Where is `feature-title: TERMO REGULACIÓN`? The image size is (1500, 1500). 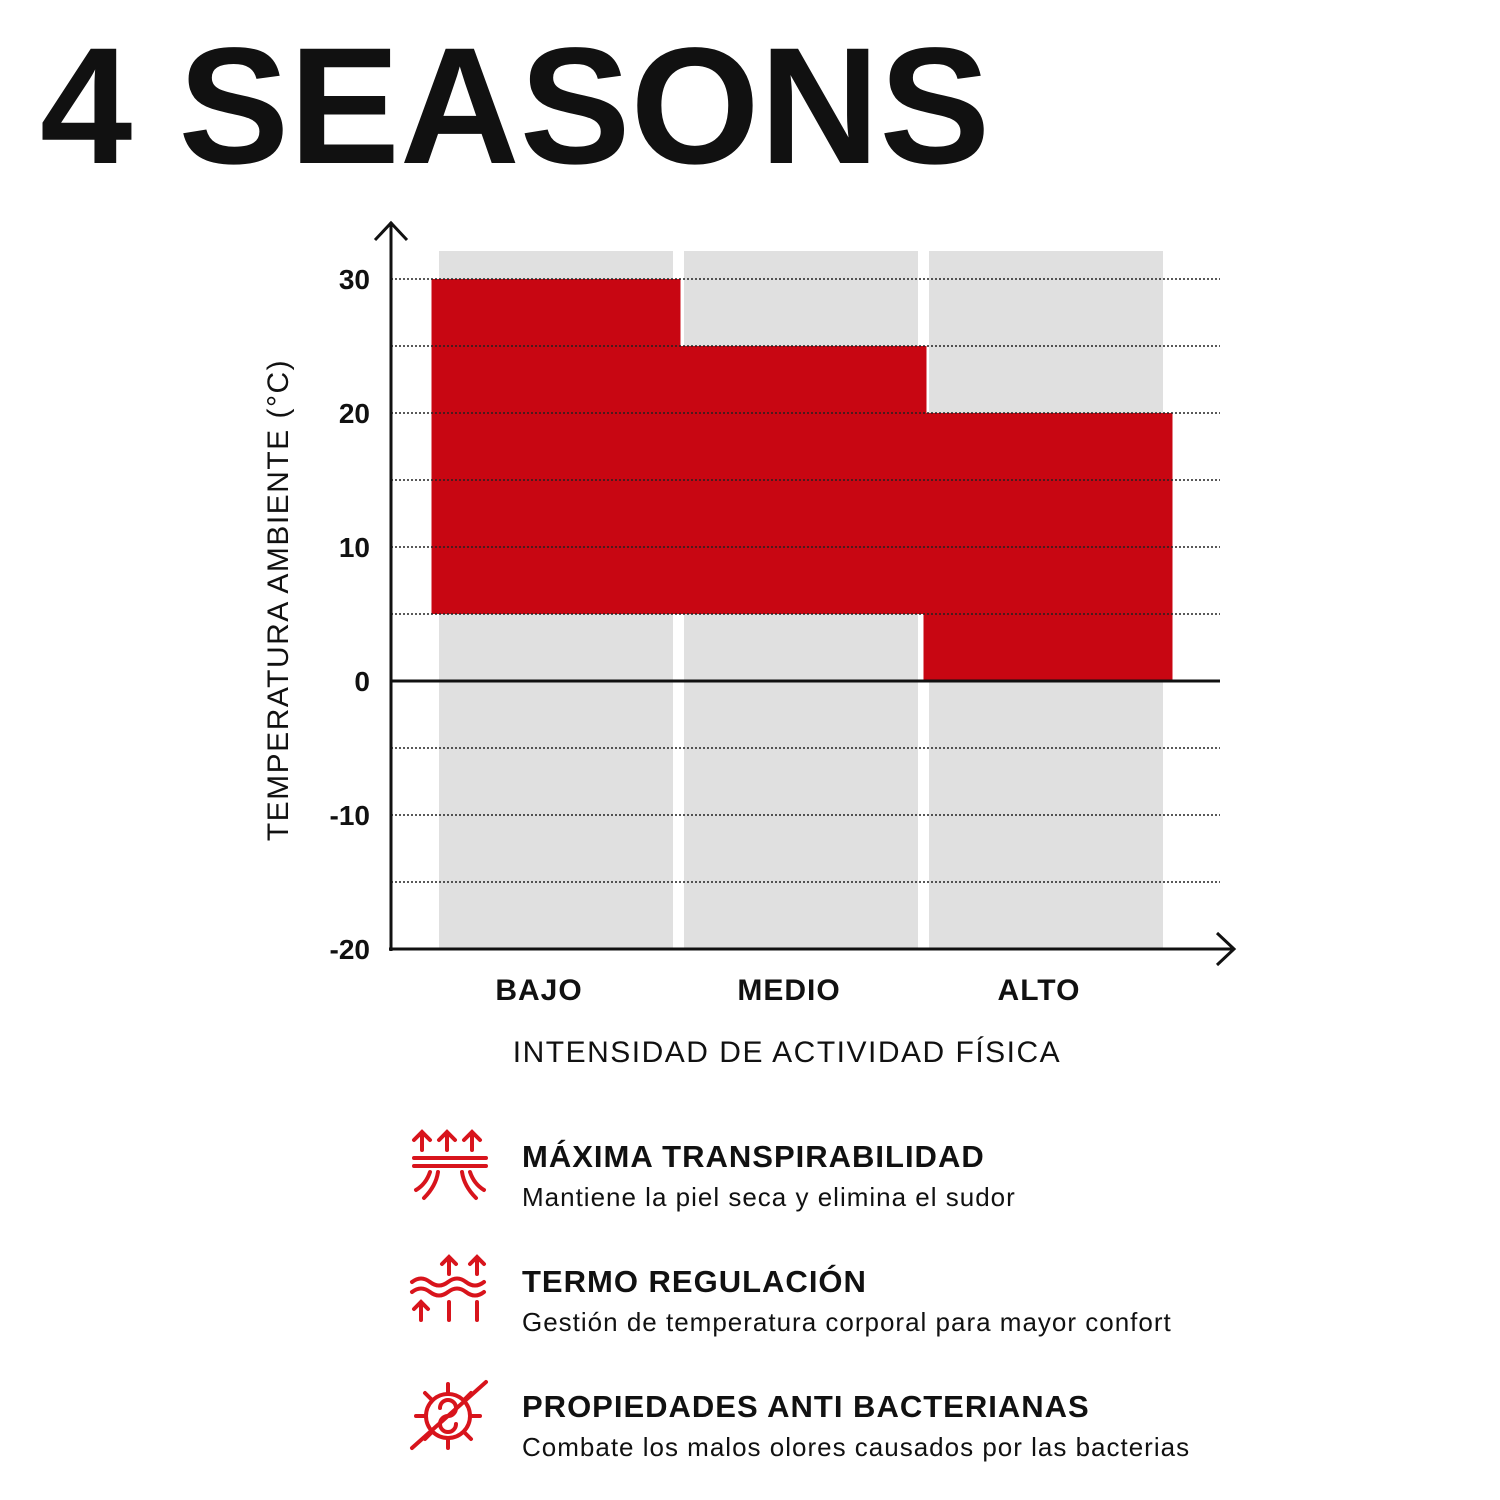
feature-title: TERMO REGULACIÓN is located at coordinates (694, 1281).